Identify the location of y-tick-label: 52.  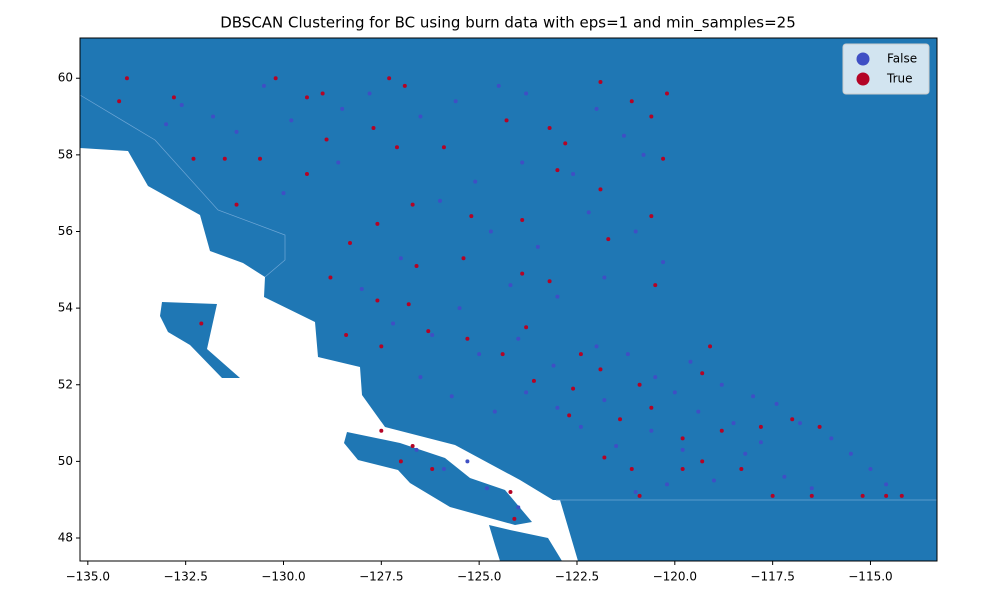
(65, 384).